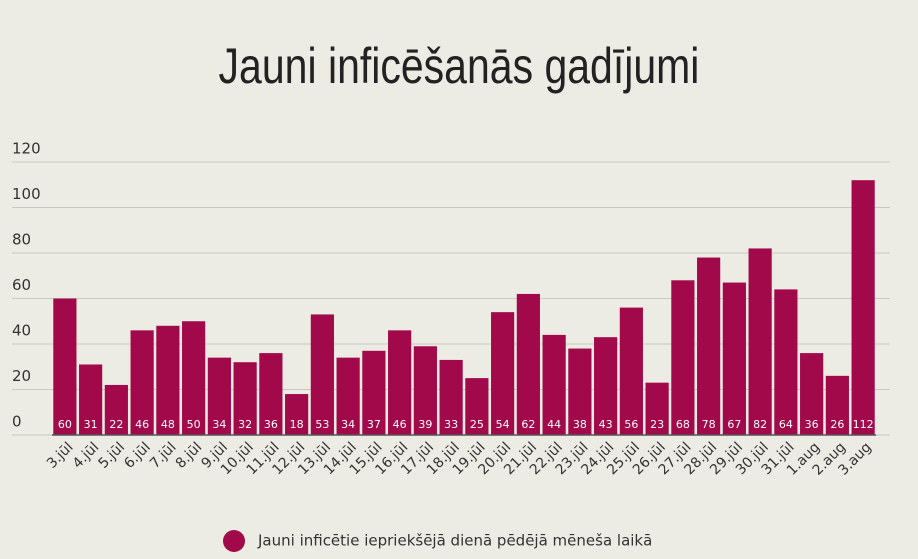  What do you see at coordinates (297, 424) in the screenshot?
I see `value-label: 18` at bounding box center [297, 424].